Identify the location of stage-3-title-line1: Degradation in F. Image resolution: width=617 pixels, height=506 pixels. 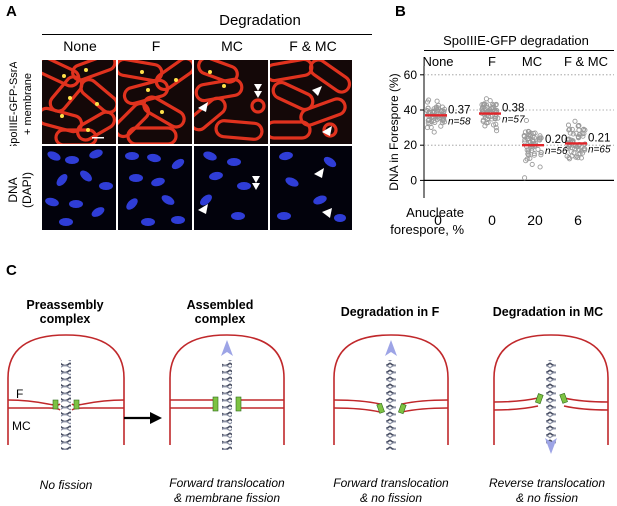
(390, 312).